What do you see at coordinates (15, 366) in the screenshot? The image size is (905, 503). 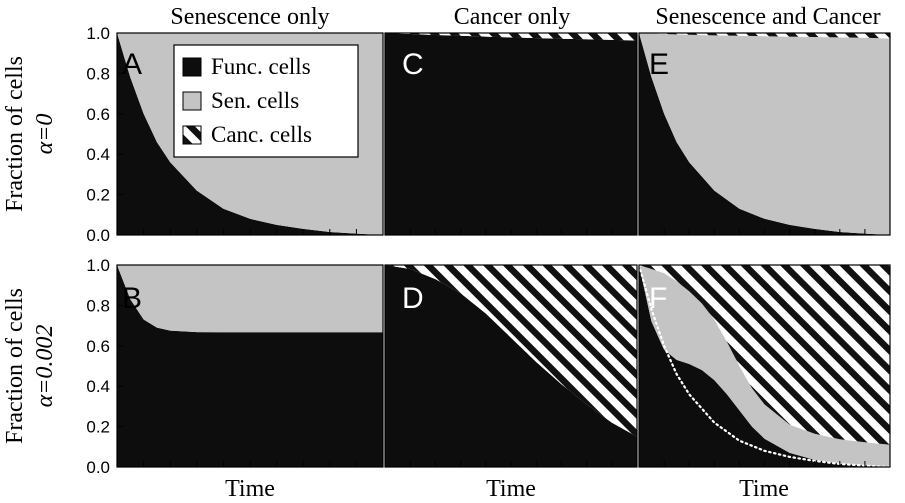 I see `ylabel-row2: Fraction of cells` at bounding box center [15, 366].